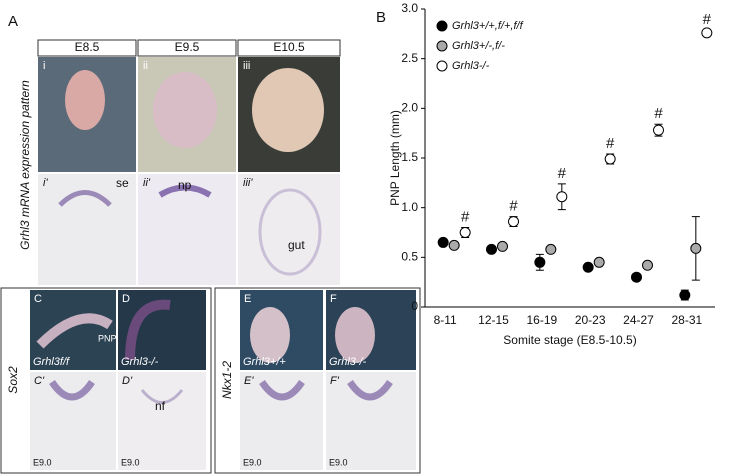  I want to click on column-header: E8.5, so click(87, 47).